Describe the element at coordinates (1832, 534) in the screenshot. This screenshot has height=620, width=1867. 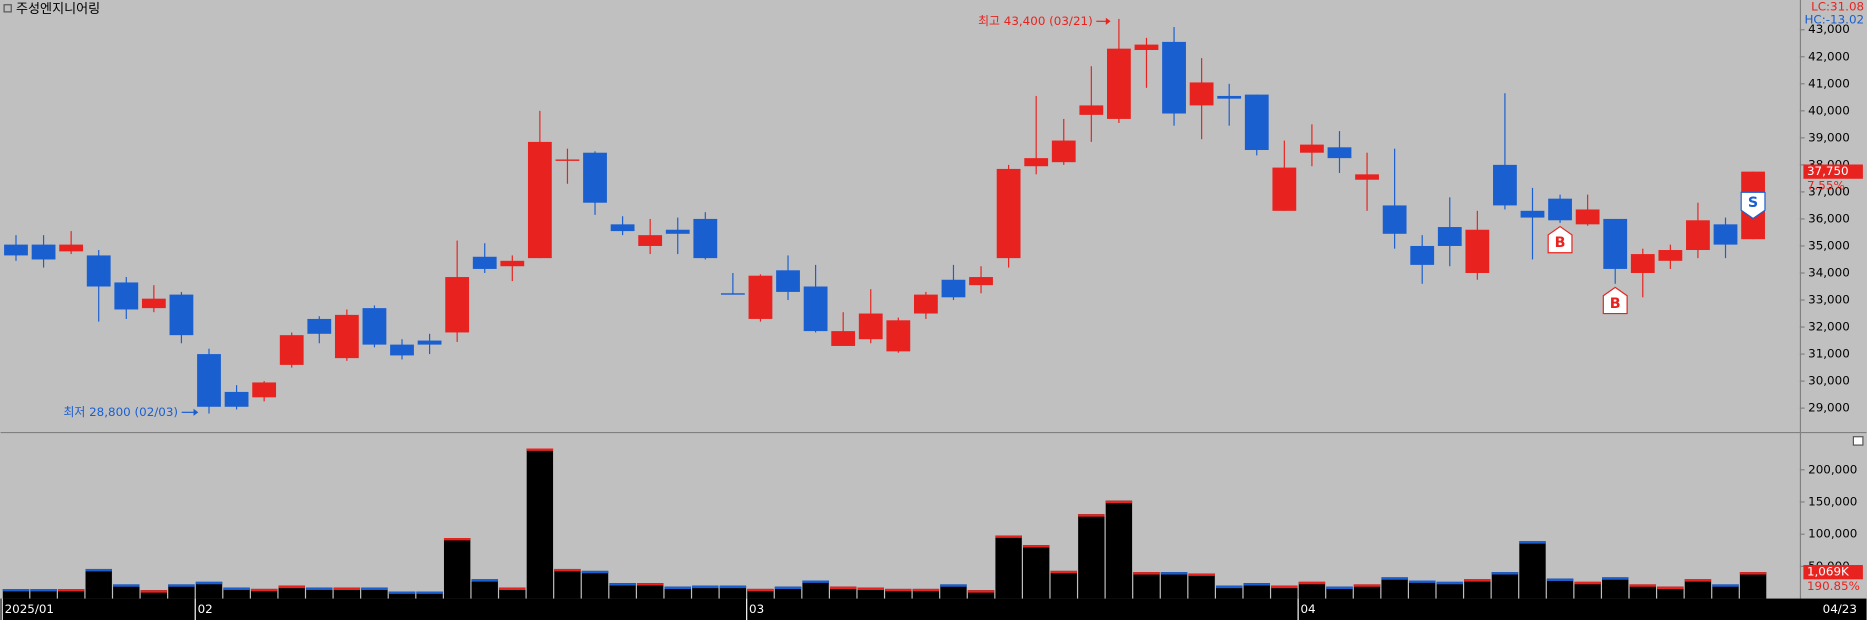
I see `y2-tick-label: 100,000` at that location.